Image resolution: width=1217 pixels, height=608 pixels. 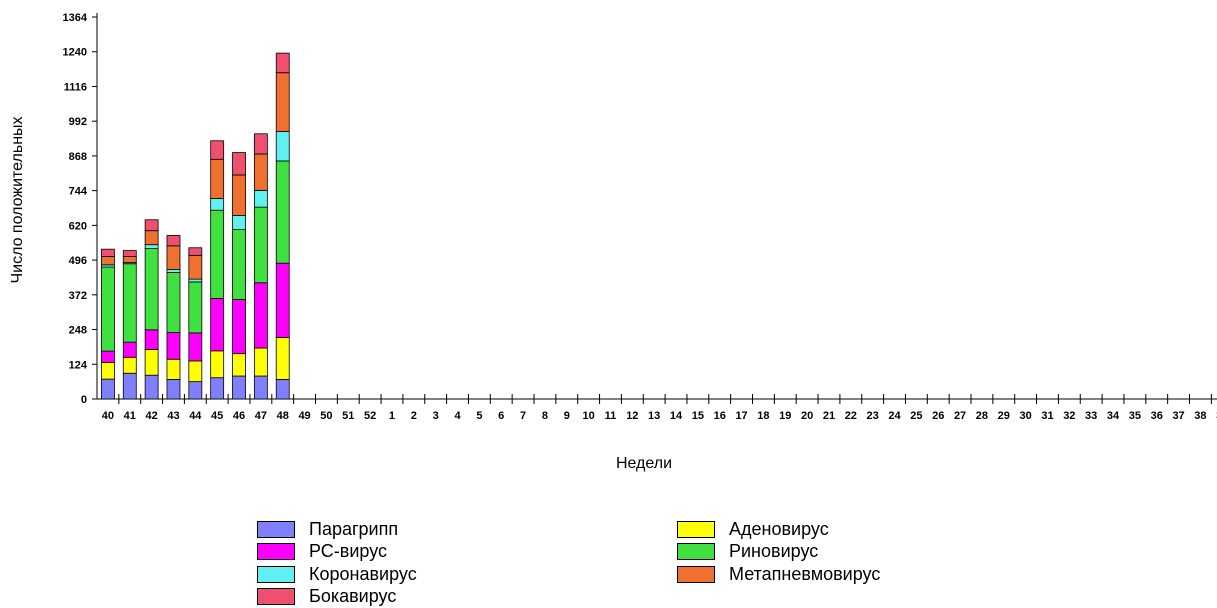 I want to click on y-tick-label: 372, so click(x=78, y=296).